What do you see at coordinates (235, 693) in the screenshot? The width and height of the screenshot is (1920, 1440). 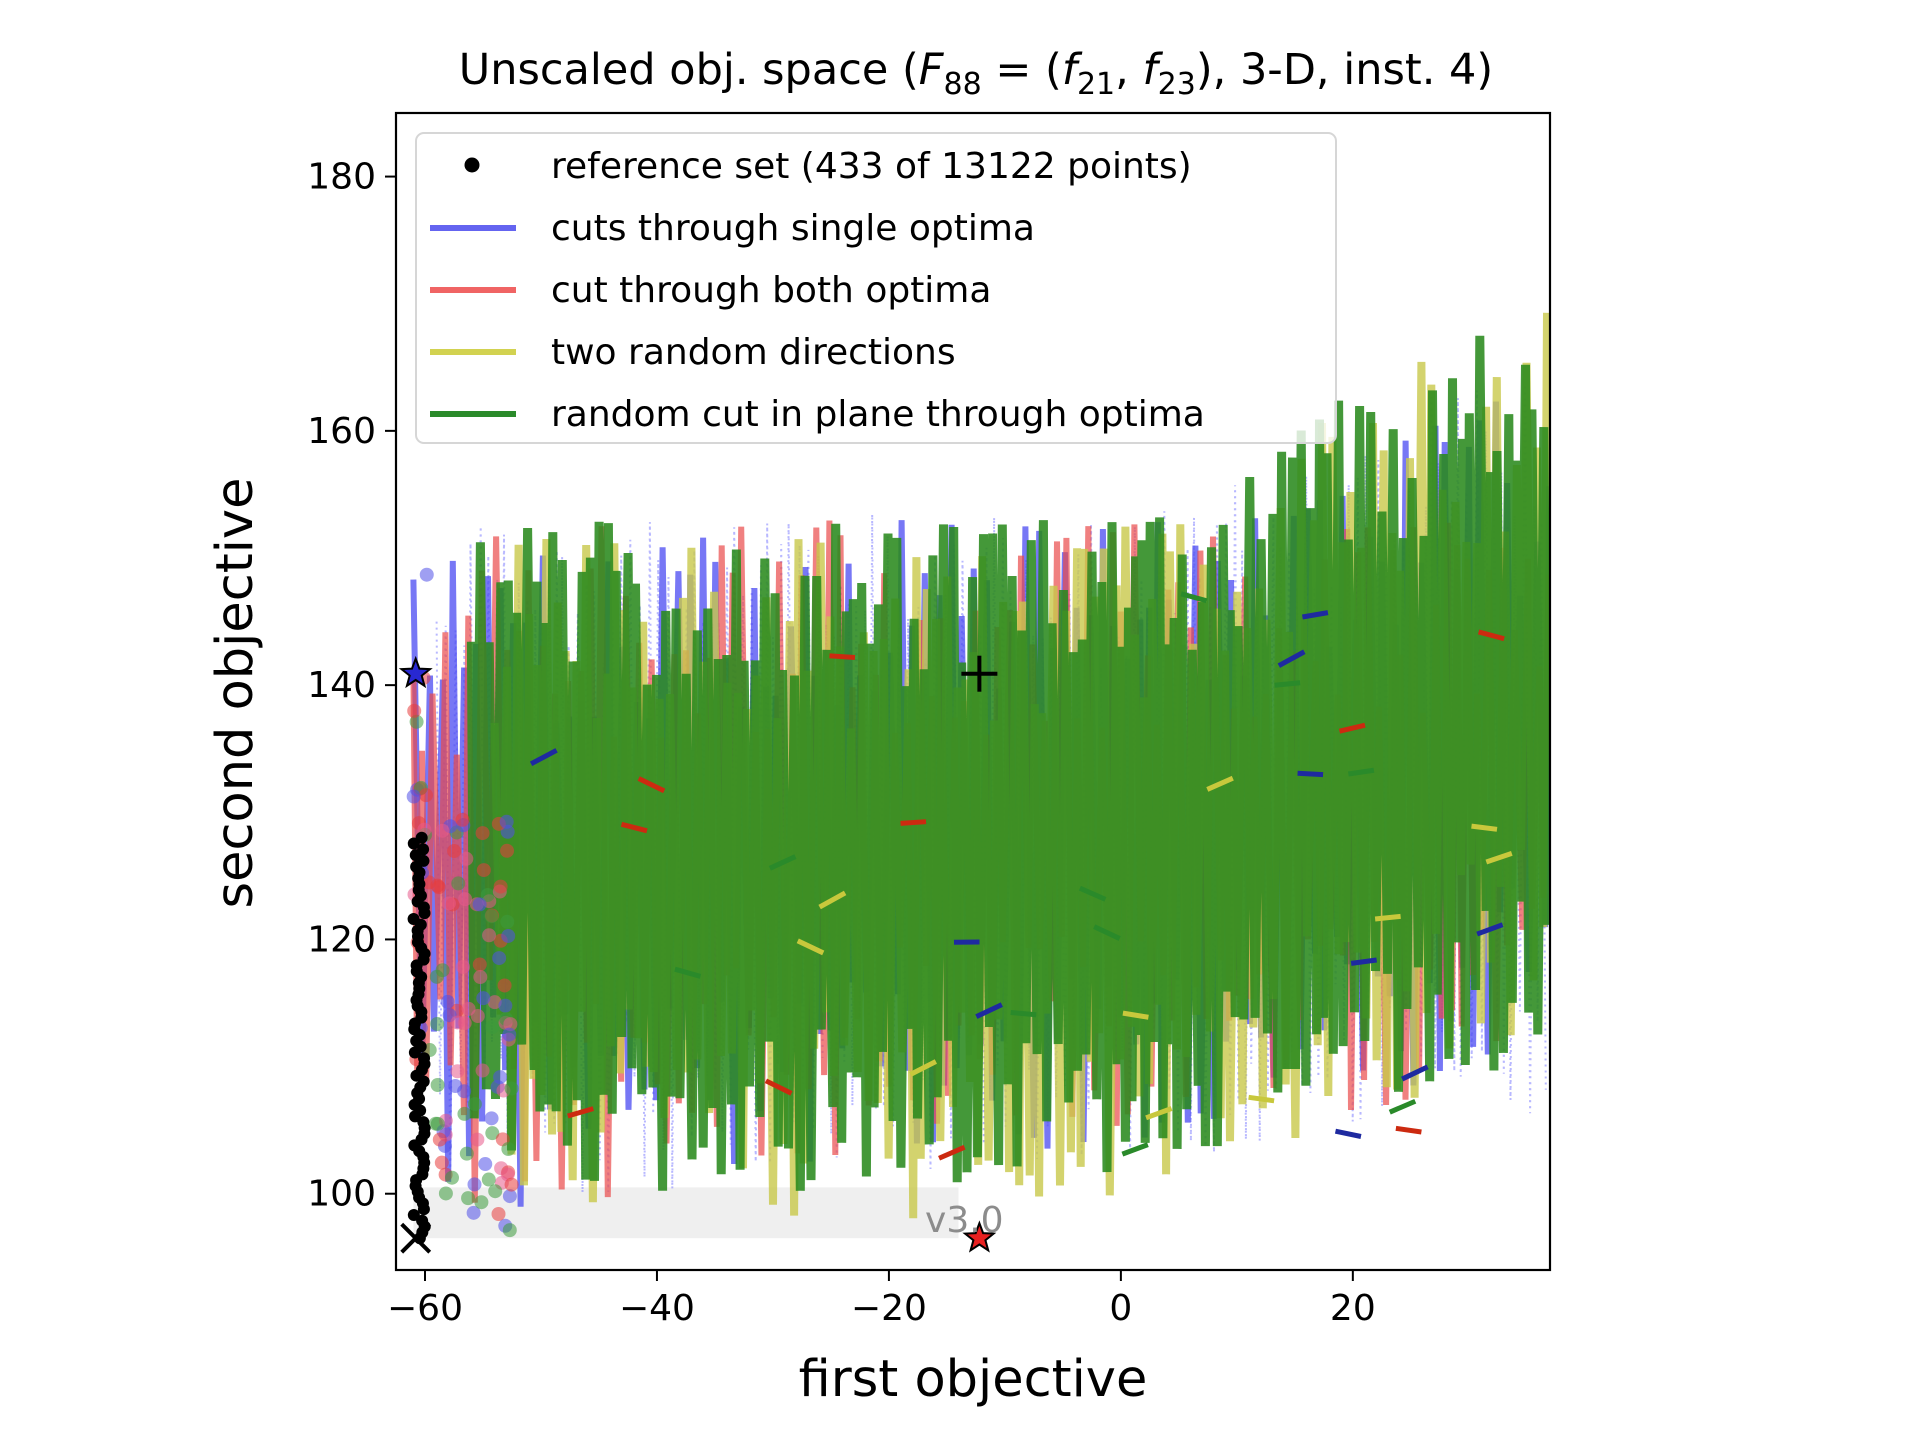 I see `y-axis-label: second objective` at bounding box center [235, 693].